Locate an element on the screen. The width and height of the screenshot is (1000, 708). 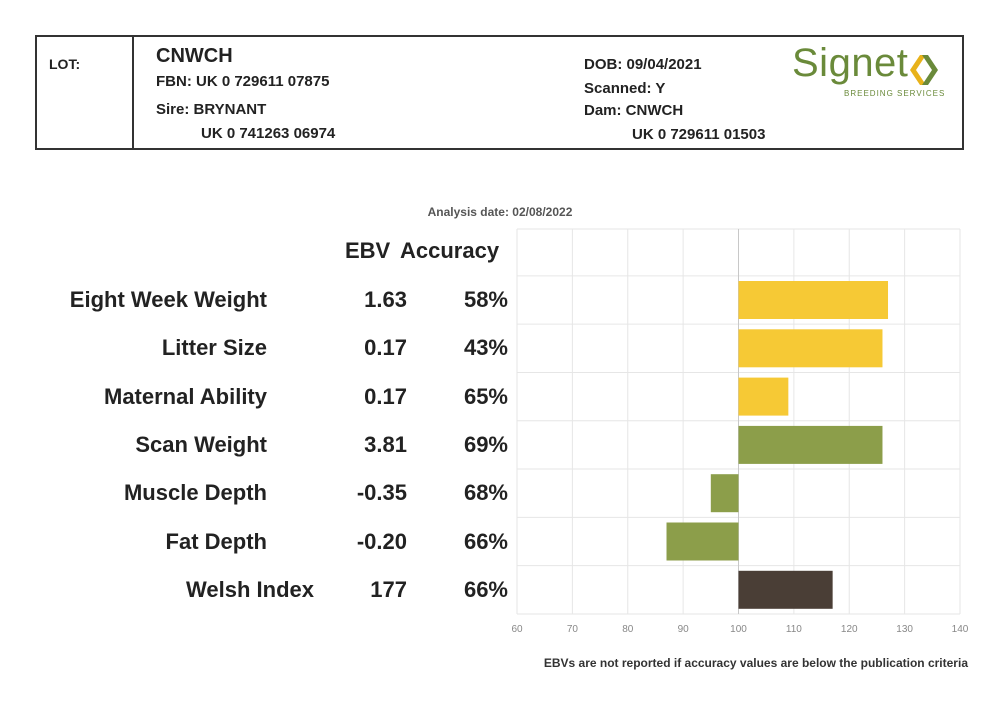
dam-id: UK 0 729611 01503 is located at coordinates (699, 134).